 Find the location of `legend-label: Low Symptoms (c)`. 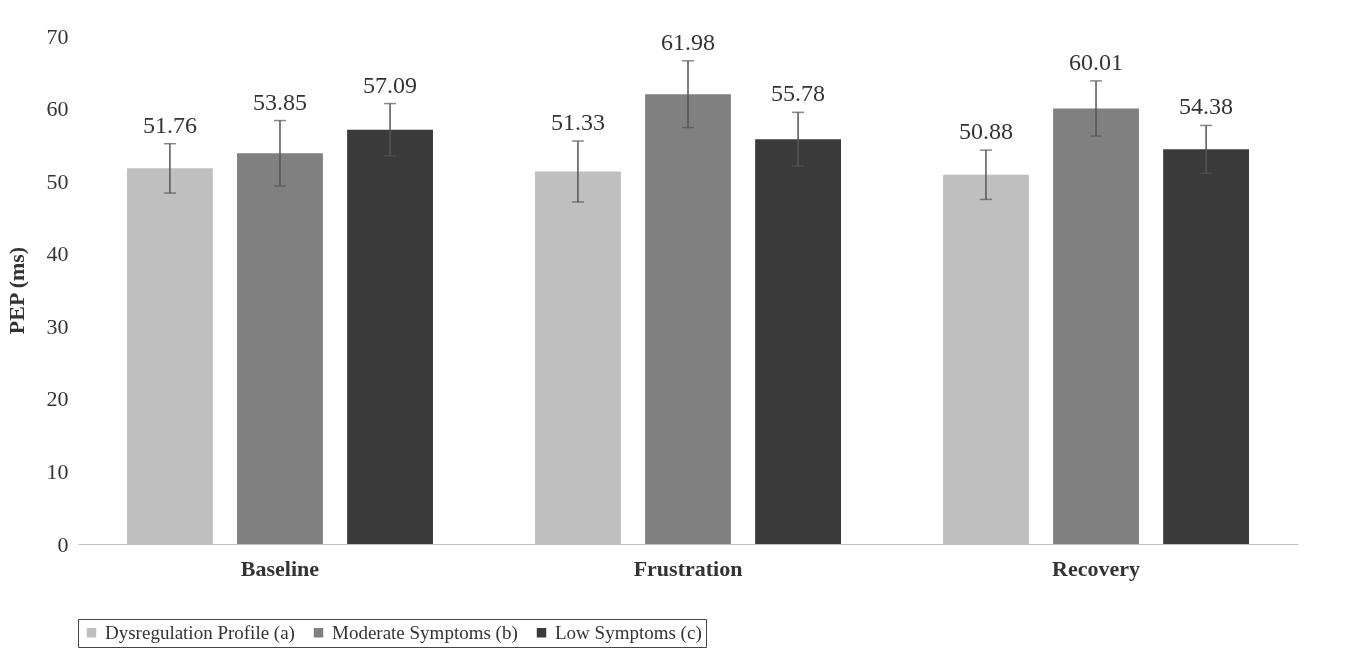

legend-label: Low Symptoms (c) is located at coordinates (628, 632).